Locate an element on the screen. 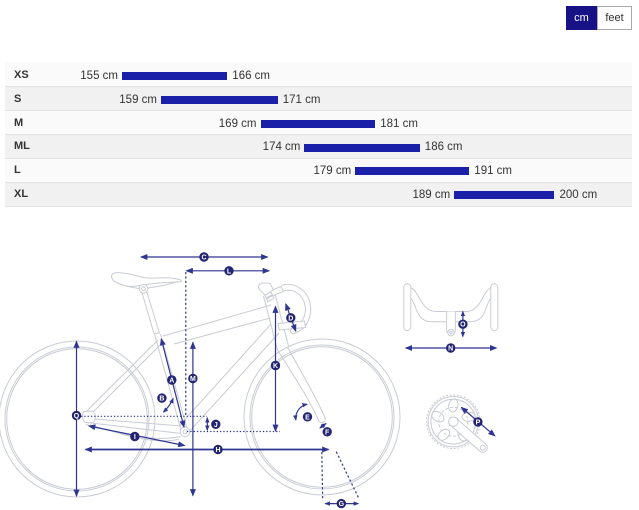 The height and width of the screenshot is (510, 639). svg-text: B is located at coordinates (161, 399).